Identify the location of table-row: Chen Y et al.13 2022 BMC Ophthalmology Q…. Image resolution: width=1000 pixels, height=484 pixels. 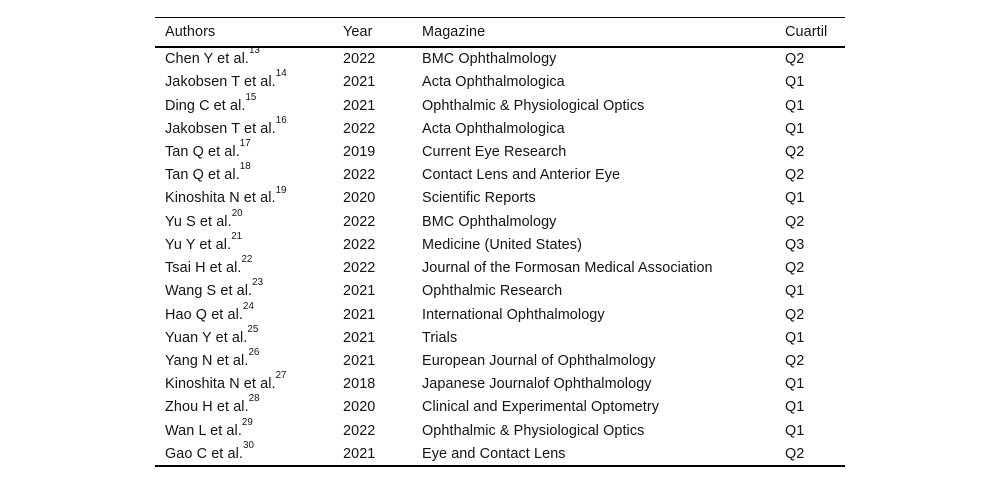
(500, 58).